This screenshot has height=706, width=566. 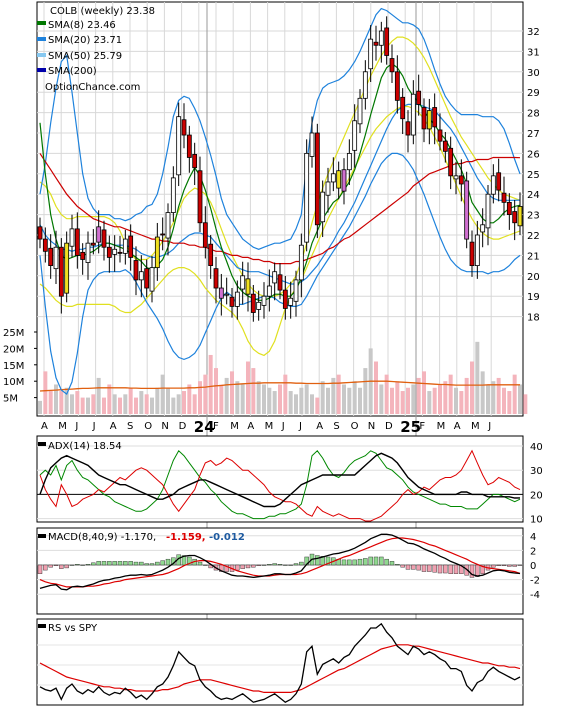 I want to click on rs-title: RS vs SPY, so click(x=73, y=628).